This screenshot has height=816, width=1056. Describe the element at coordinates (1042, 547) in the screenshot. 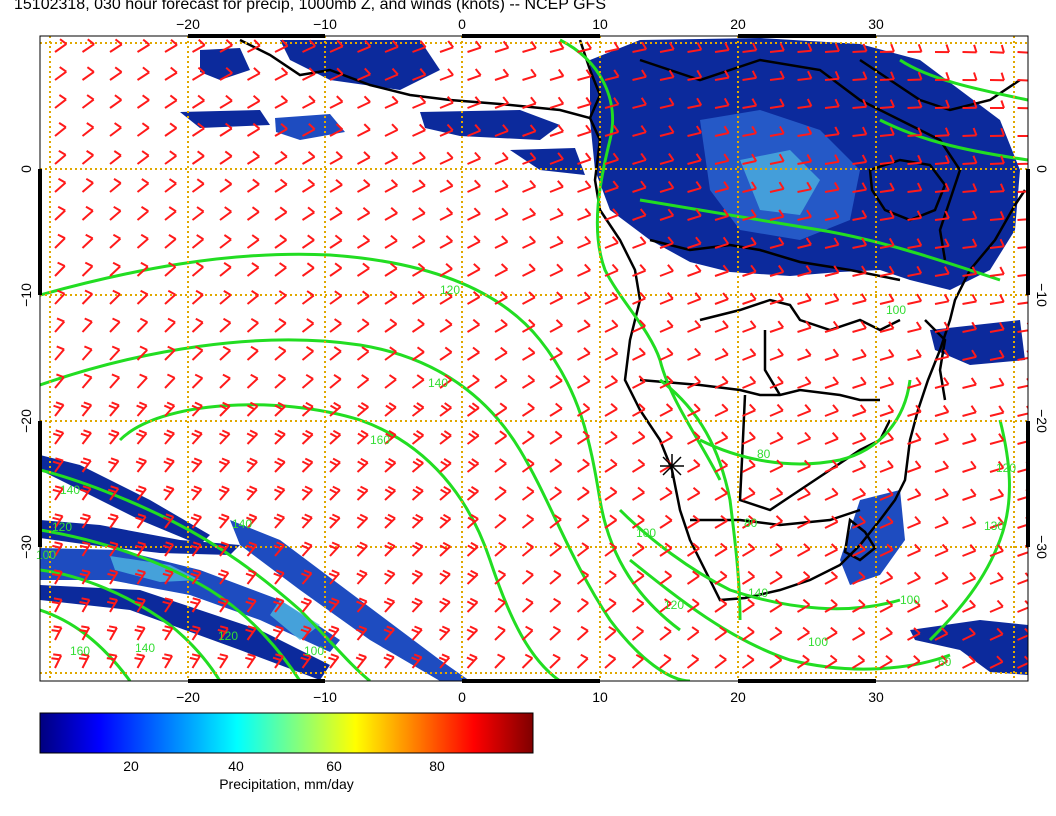

I see `lat-label: −30` at that location.